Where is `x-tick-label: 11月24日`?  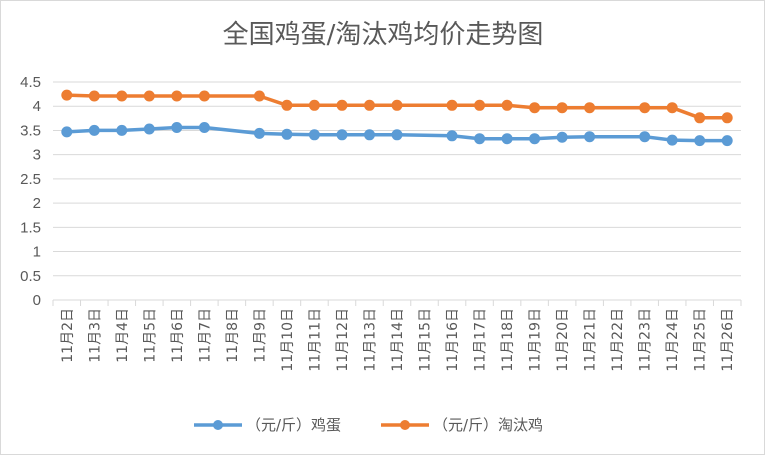
x-tick-label: 11月24日 is located at coordinates (673, 340).